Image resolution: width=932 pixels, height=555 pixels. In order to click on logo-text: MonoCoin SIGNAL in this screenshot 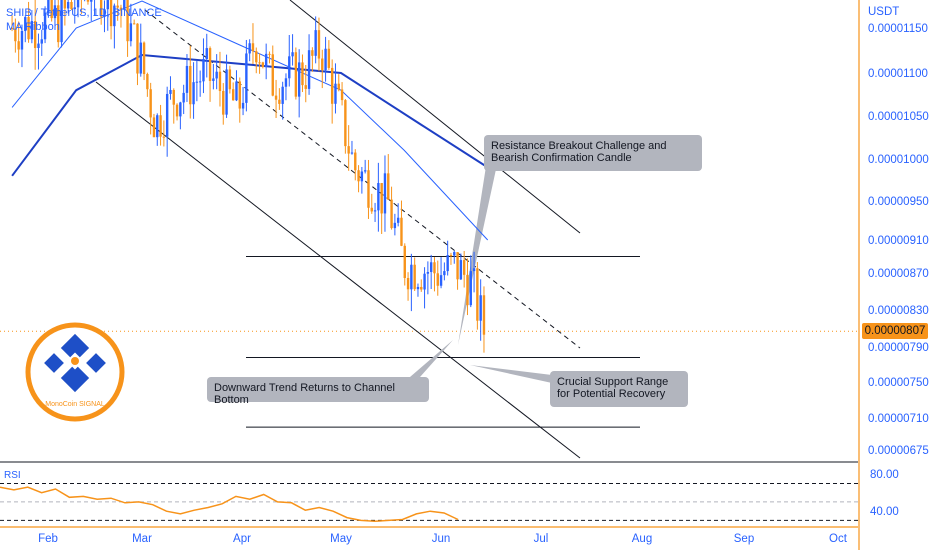, I will do `click(75, 404)`.